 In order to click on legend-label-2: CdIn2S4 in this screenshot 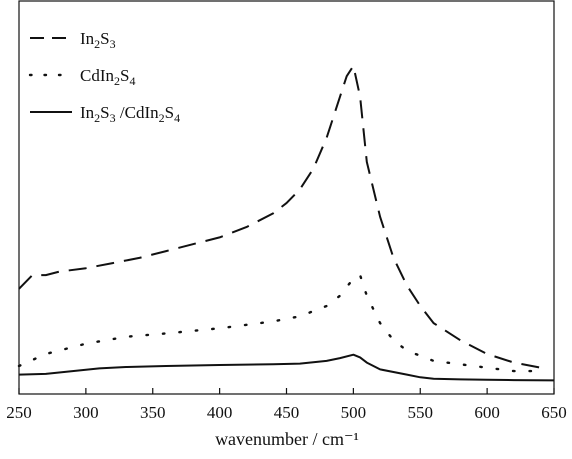, I will do `click(107, 77)`.